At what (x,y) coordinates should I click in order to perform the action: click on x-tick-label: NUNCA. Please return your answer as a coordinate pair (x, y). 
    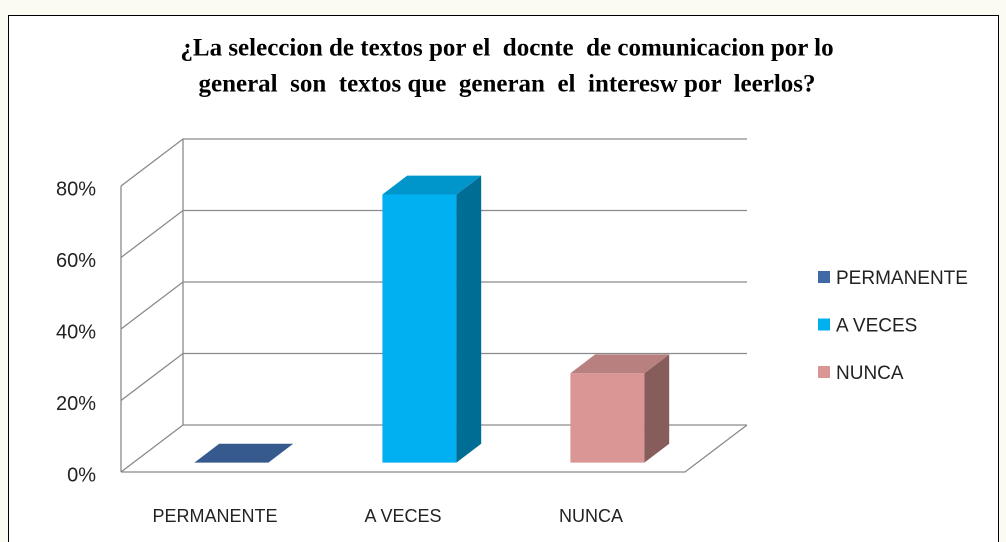
    Looking at the image, I should click on (591, 516).